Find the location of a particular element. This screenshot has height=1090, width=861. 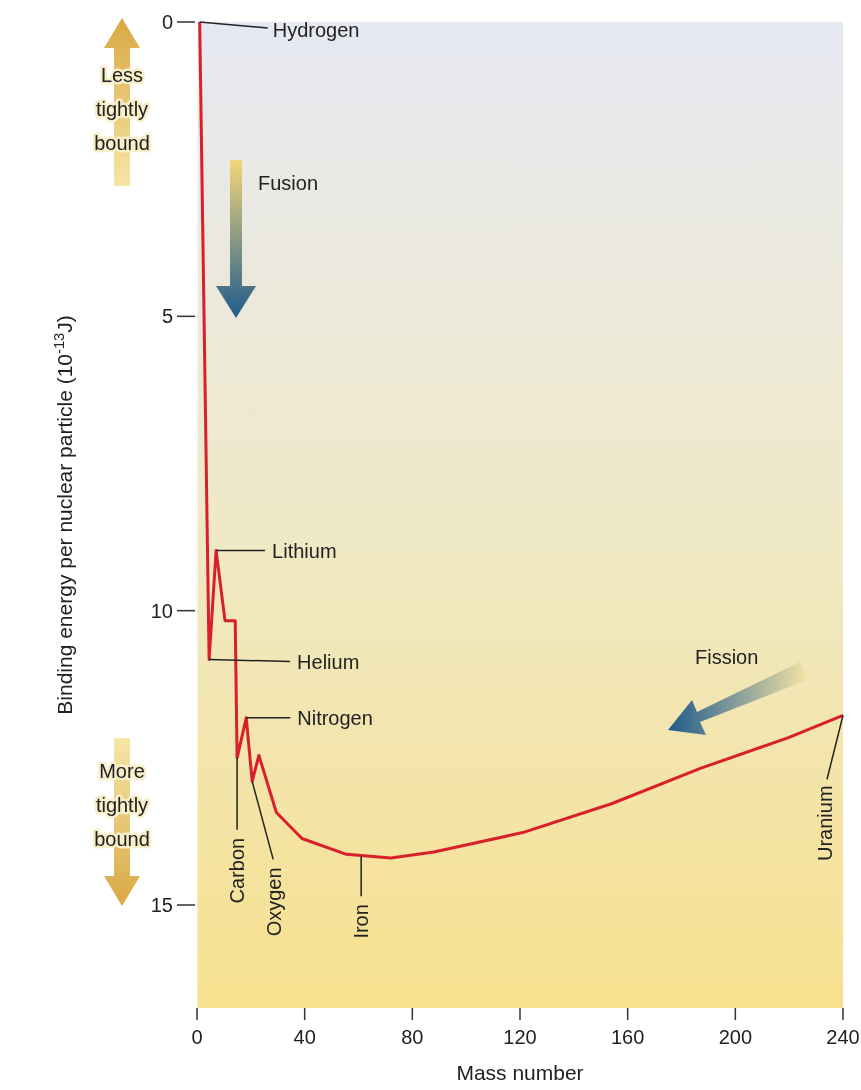

y-tick-label: 15 is located at coordinates (161, 904).